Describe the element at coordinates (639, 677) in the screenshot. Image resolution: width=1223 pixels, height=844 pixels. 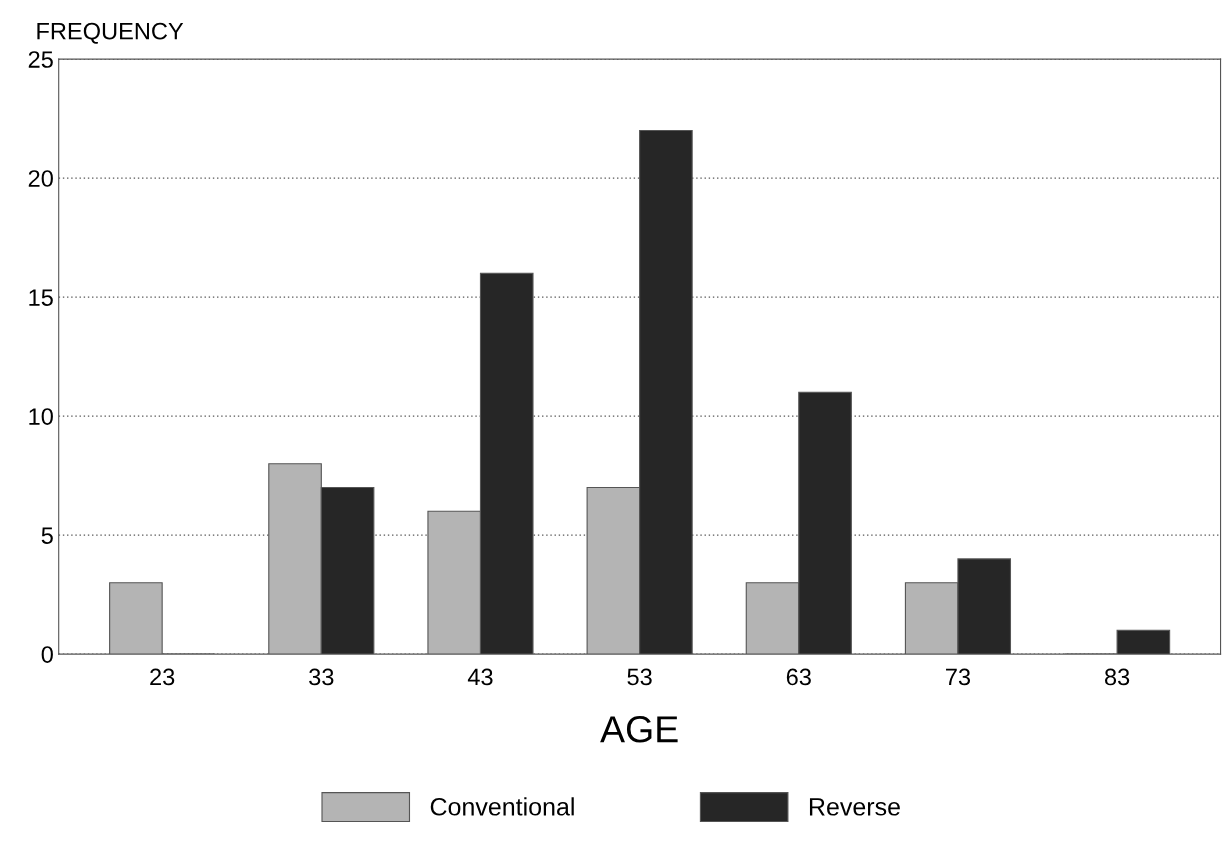
I see `x-tick-label: 53` at that location.